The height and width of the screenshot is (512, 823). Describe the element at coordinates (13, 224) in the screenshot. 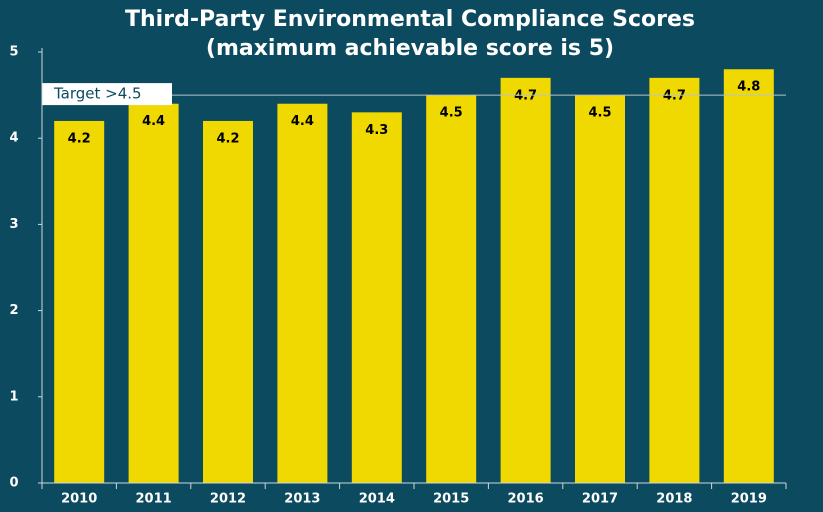

I see `y-tick-label: 3` at that location.